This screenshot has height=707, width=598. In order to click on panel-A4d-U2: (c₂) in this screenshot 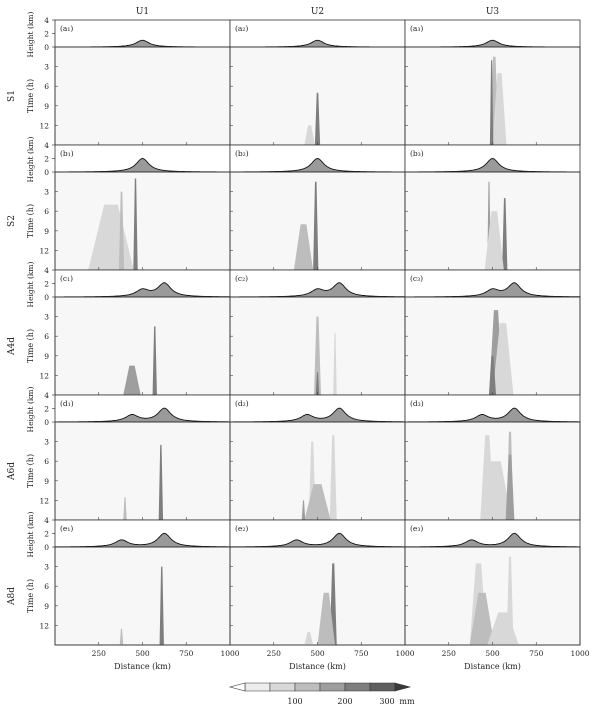, I will do `click(317, 332)`.